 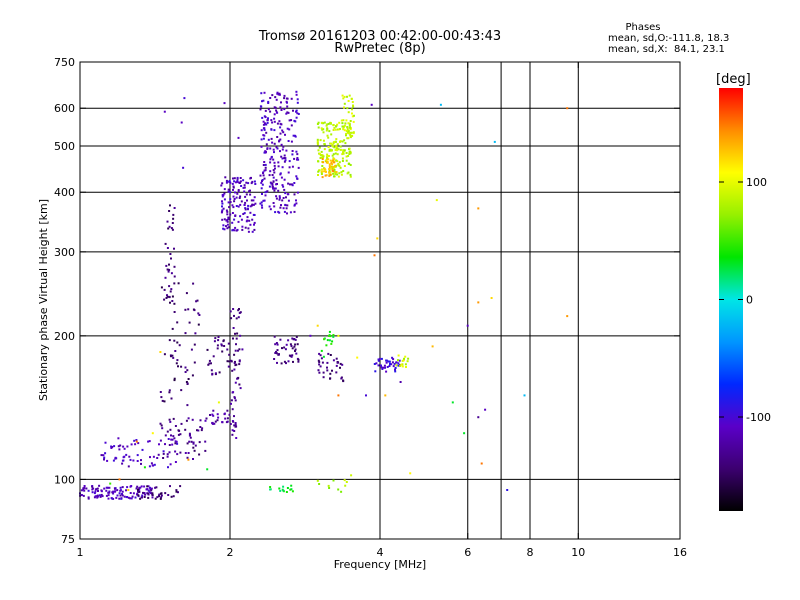 What do you see at coordinates (380, 48) in the screenshot?
I see `chart-subtitle: RwPretec (8p)` at bounding box center [380, 48].